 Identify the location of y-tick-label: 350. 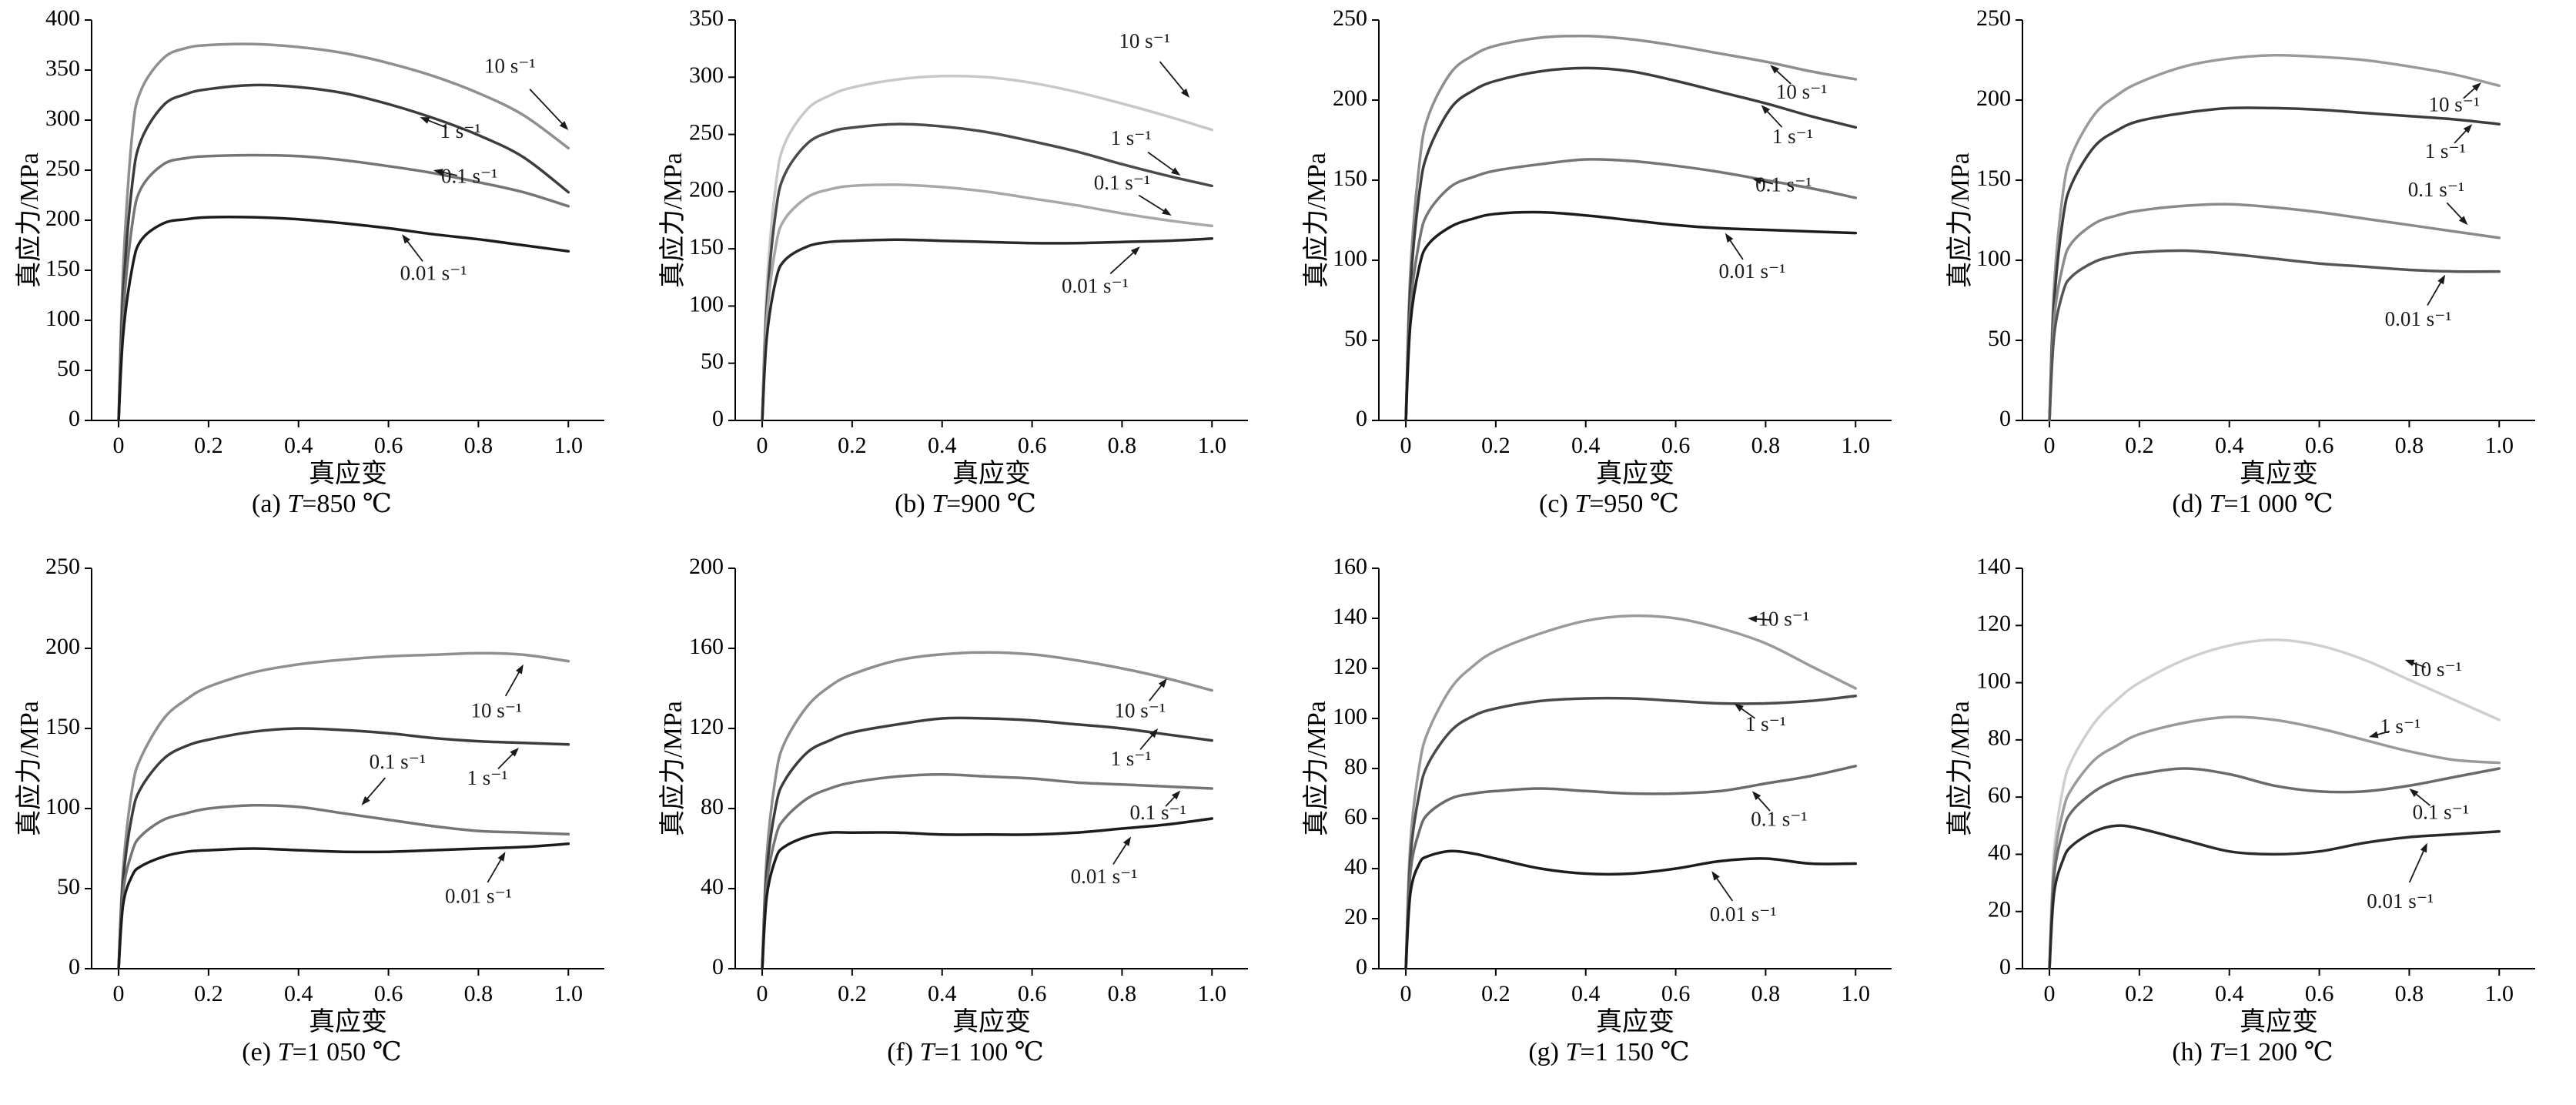
(63, 68).